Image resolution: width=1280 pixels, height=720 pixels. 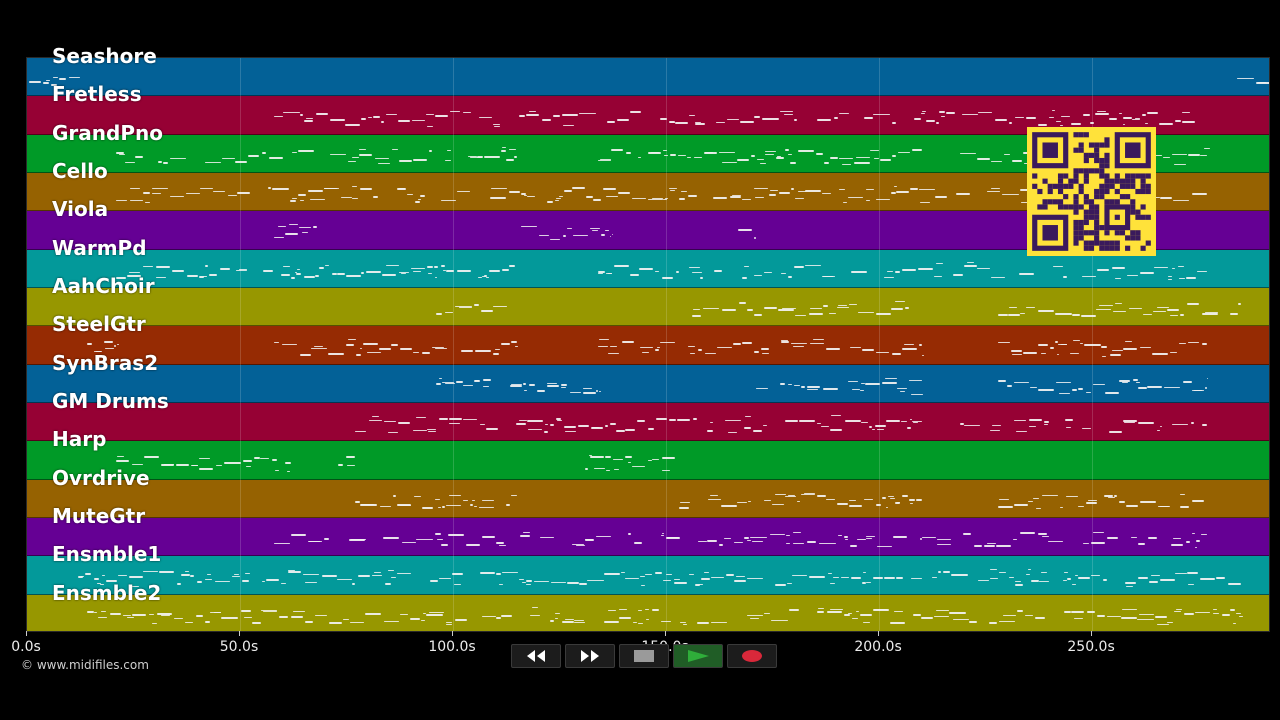 What do you see at coordinates (752, 656) in the screenshot?
I see `record-button` at bounding box center [752, 656].